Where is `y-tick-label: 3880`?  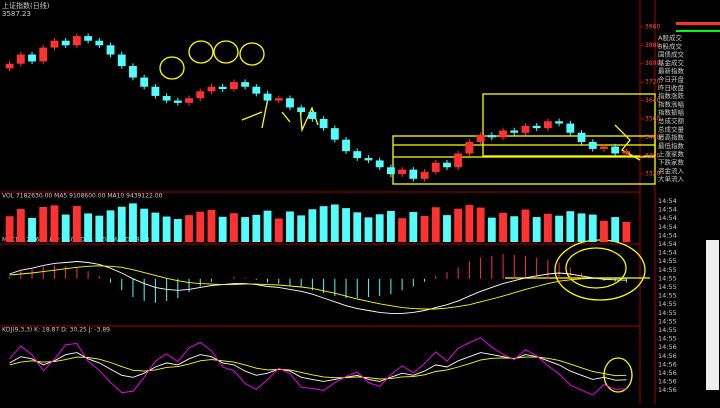 y-tick-label: 3880 is located at coordinates (652, 45).